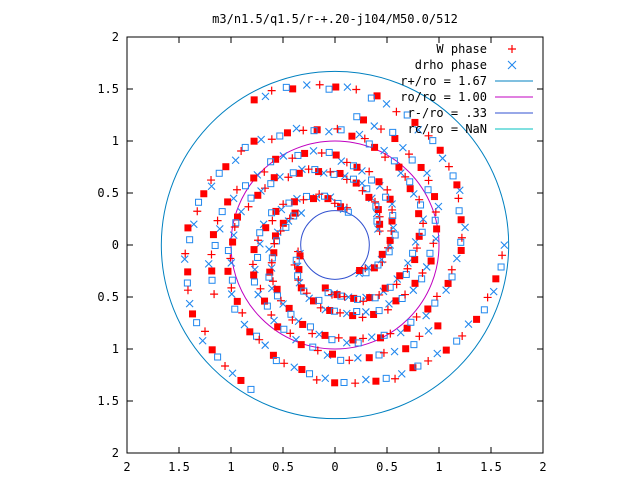 This screenshot has width=640, height=480. What do you see at coordinates (334, 467) in the screenshot?
I see `x-tick-label: 0` at bounding box center [334, 467].